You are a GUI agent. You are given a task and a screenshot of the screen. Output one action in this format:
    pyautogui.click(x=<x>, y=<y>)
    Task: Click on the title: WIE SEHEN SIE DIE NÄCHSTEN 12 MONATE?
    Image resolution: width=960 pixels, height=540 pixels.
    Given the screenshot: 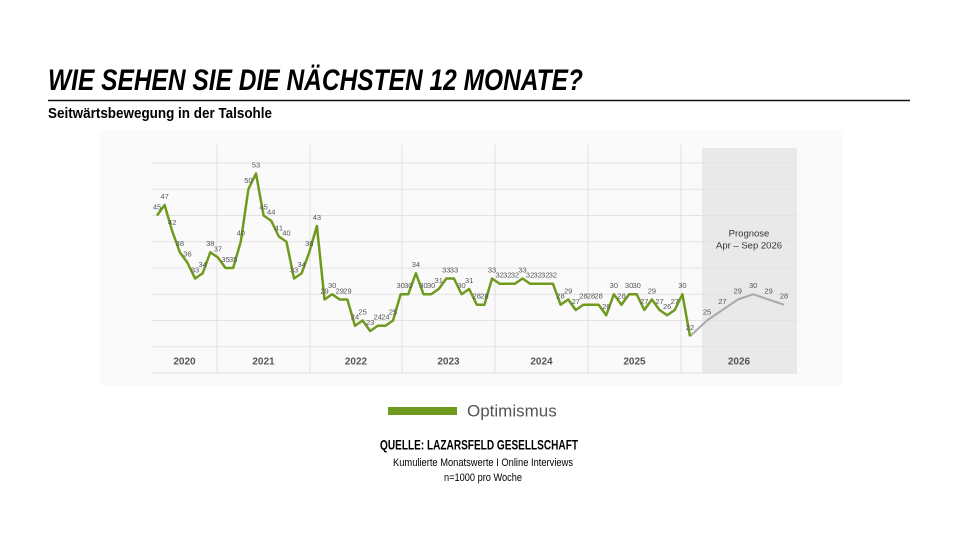 What is the action you would take?
    pyautogui.click(x=315, y=80)
    